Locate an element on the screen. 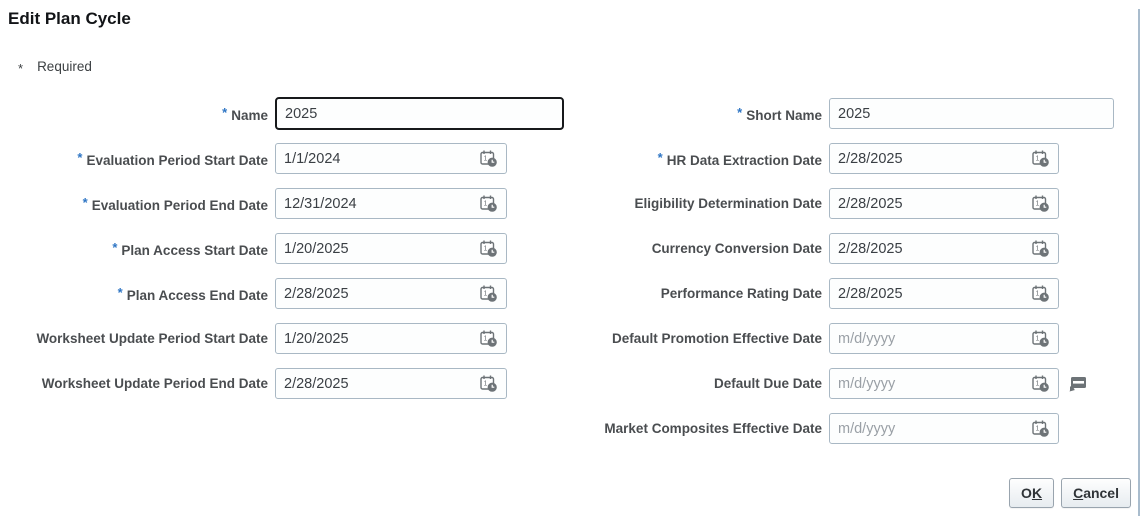 This screenshot has width=1144, height=516. hr-data-extraction-label: * HR Data Extraction Date is located at coordinates (739, 158).